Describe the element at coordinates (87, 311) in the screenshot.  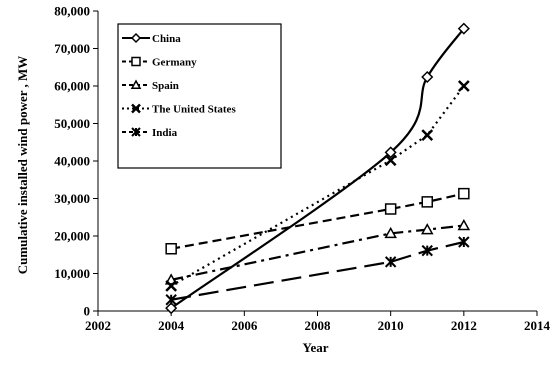
I see `y-tick-label: 0` at that location.